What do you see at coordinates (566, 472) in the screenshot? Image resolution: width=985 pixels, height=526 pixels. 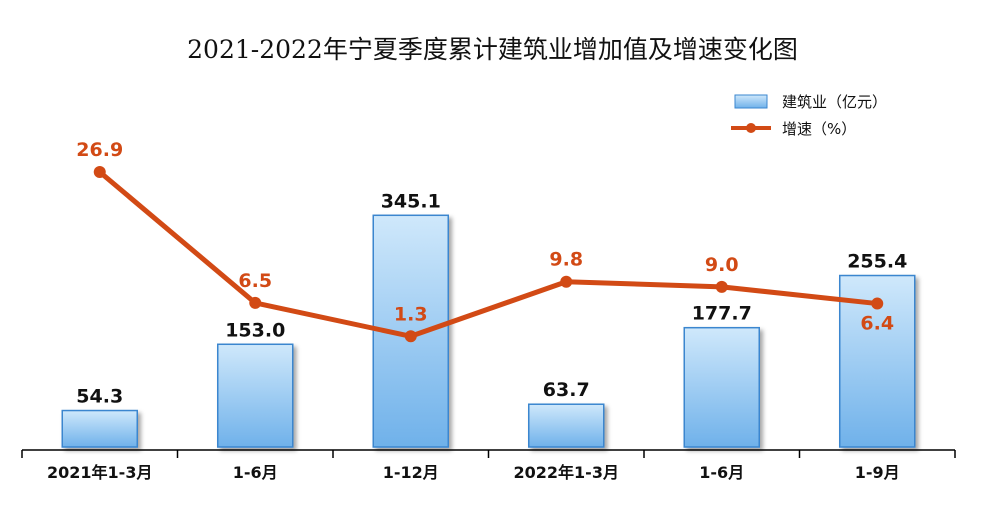 I see `x-tick-label: 2022年1-3月` at bounding box center [566, 472].